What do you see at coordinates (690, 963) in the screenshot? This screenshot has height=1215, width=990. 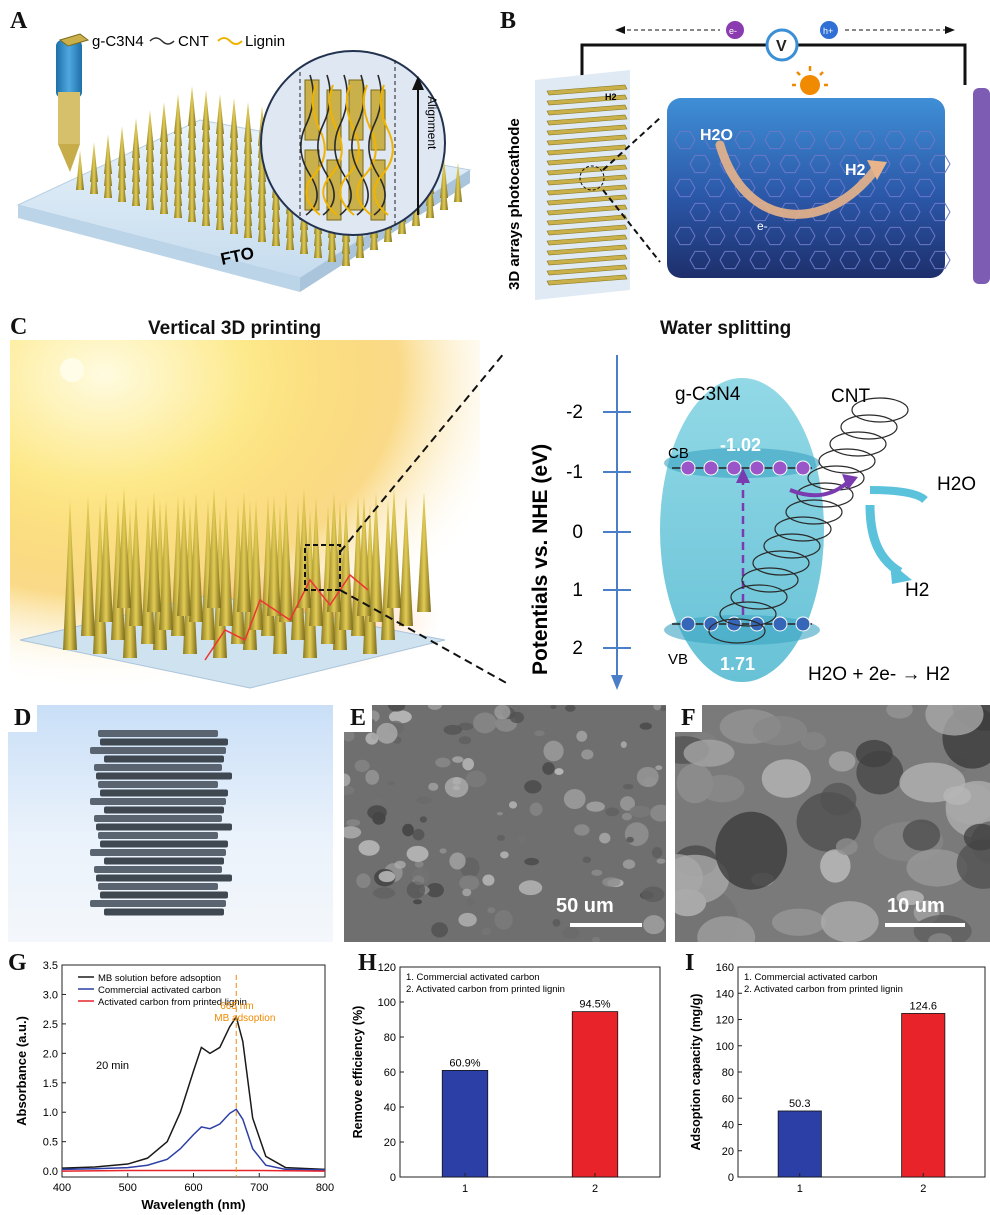 I see `panel-letter-i: I` at bounding box center [690, 963].